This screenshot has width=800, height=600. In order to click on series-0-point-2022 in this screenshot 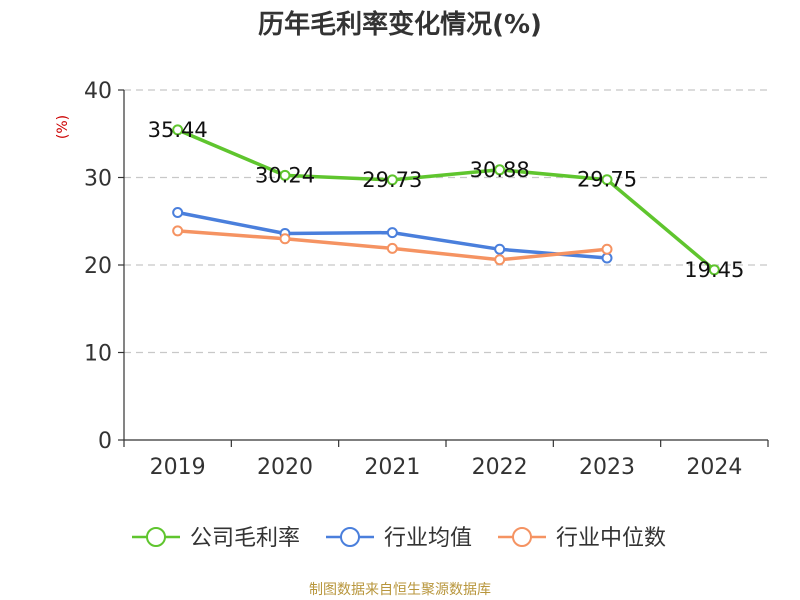, I will do `click(500, 170)`.